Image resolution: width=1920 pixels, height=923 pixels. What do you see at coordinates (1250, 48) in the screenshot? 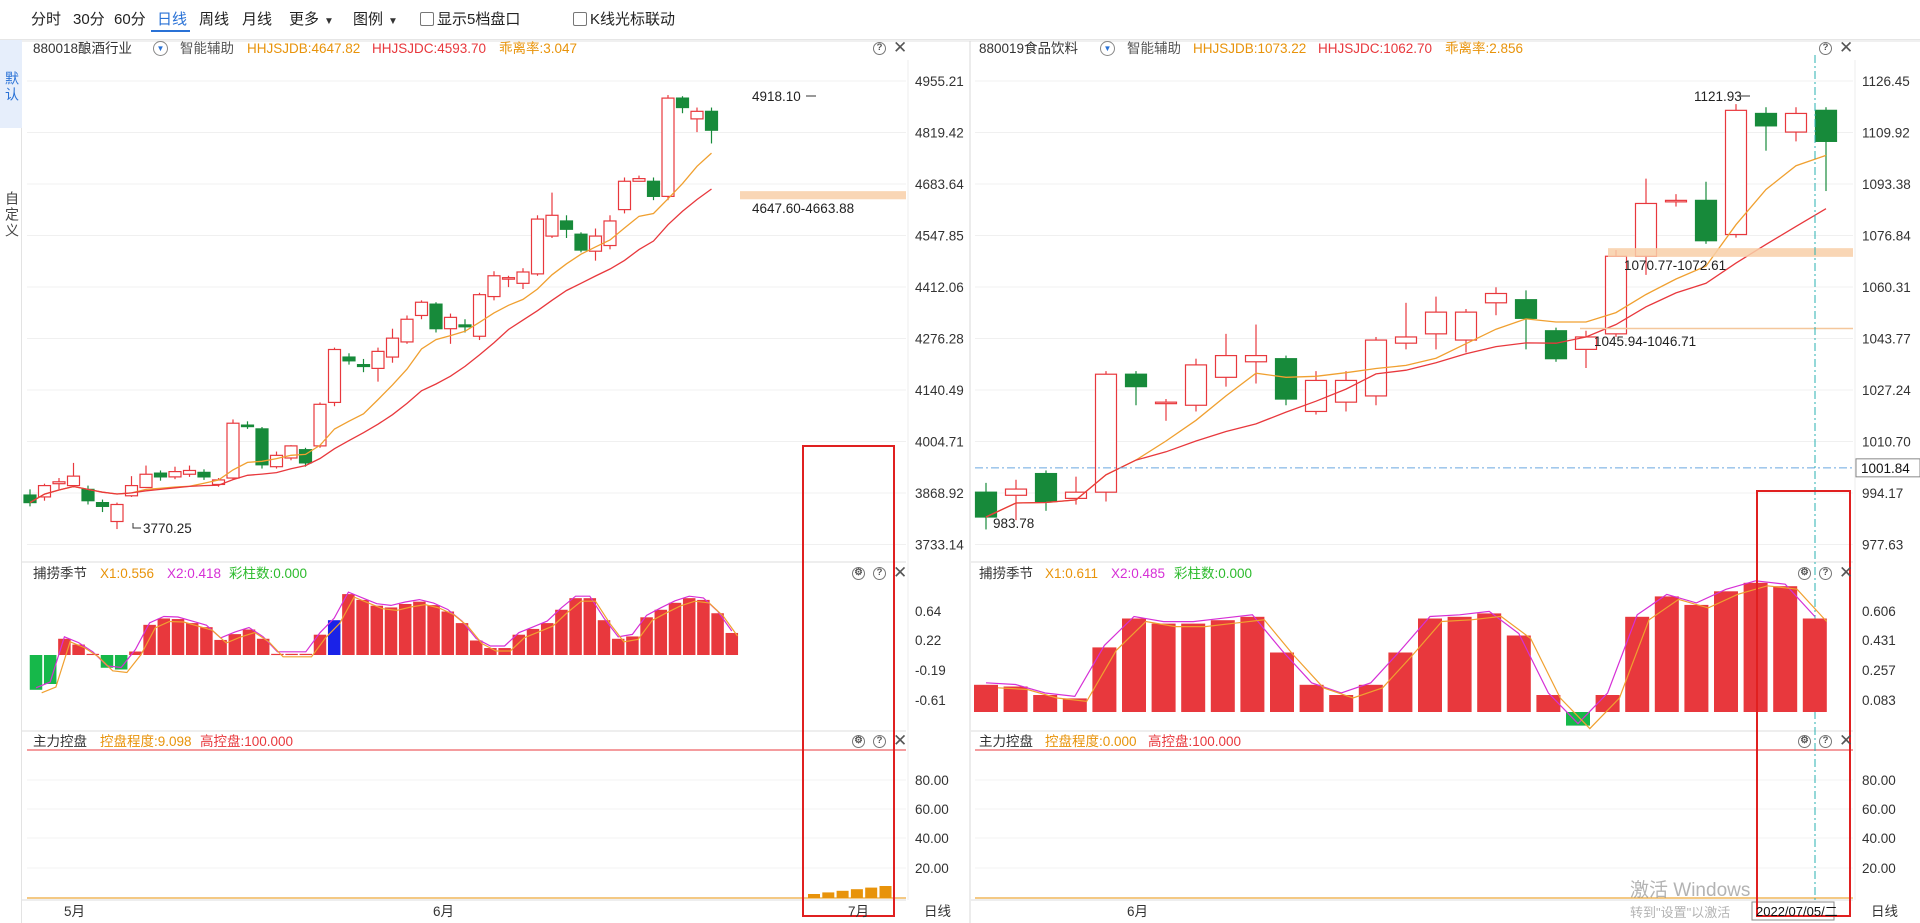
I see `right-hhjsjdb: HHJSJDB:1073.22` at bounding box center [1250, 48].